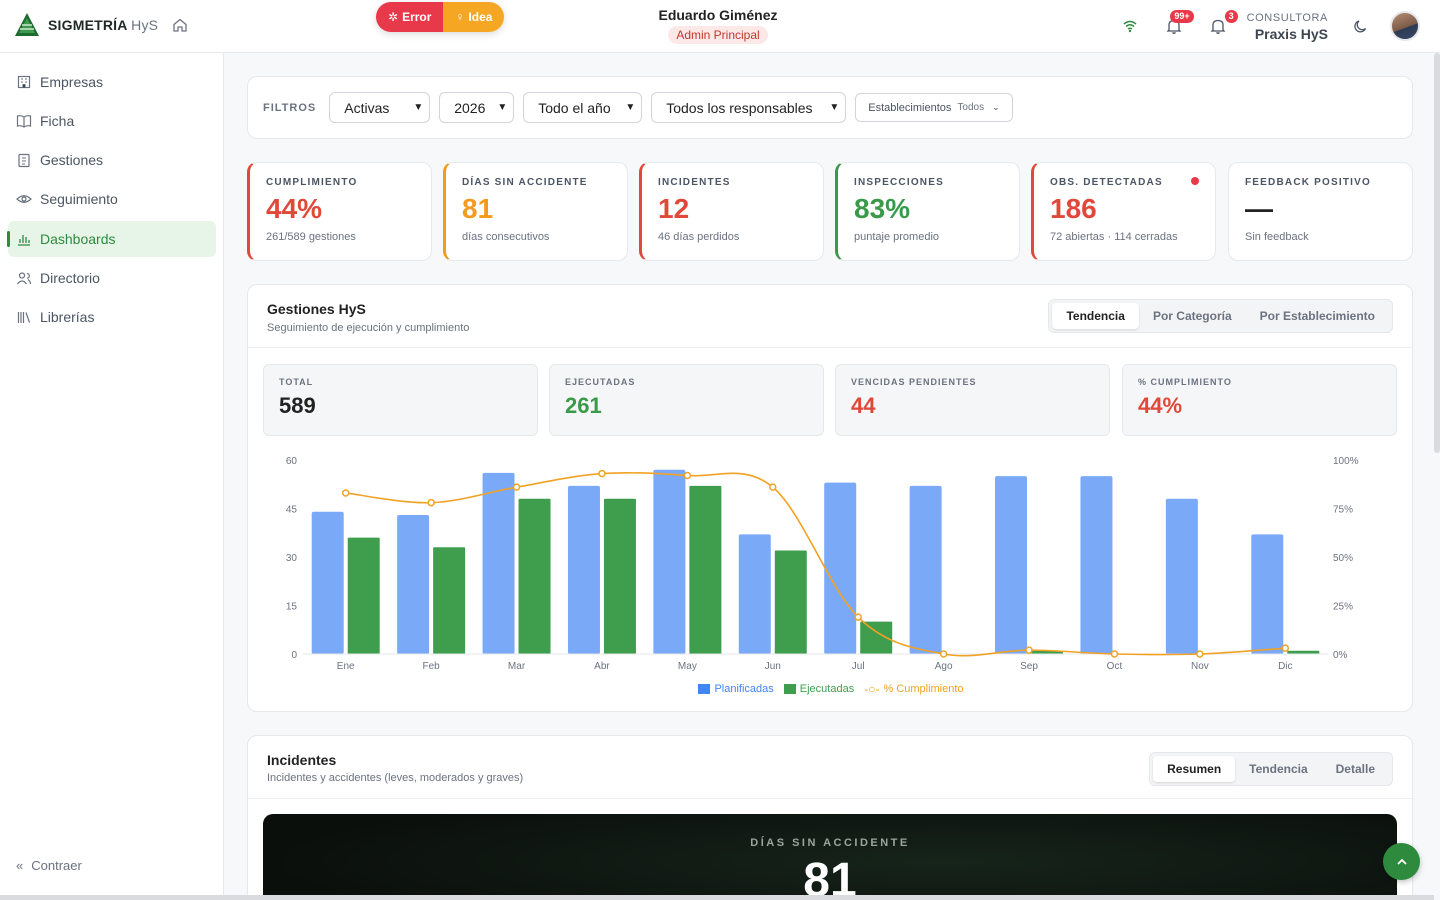  Describe the element at coordinates (789, 689) in the screenshot. I see `legend-swatch` at that location.